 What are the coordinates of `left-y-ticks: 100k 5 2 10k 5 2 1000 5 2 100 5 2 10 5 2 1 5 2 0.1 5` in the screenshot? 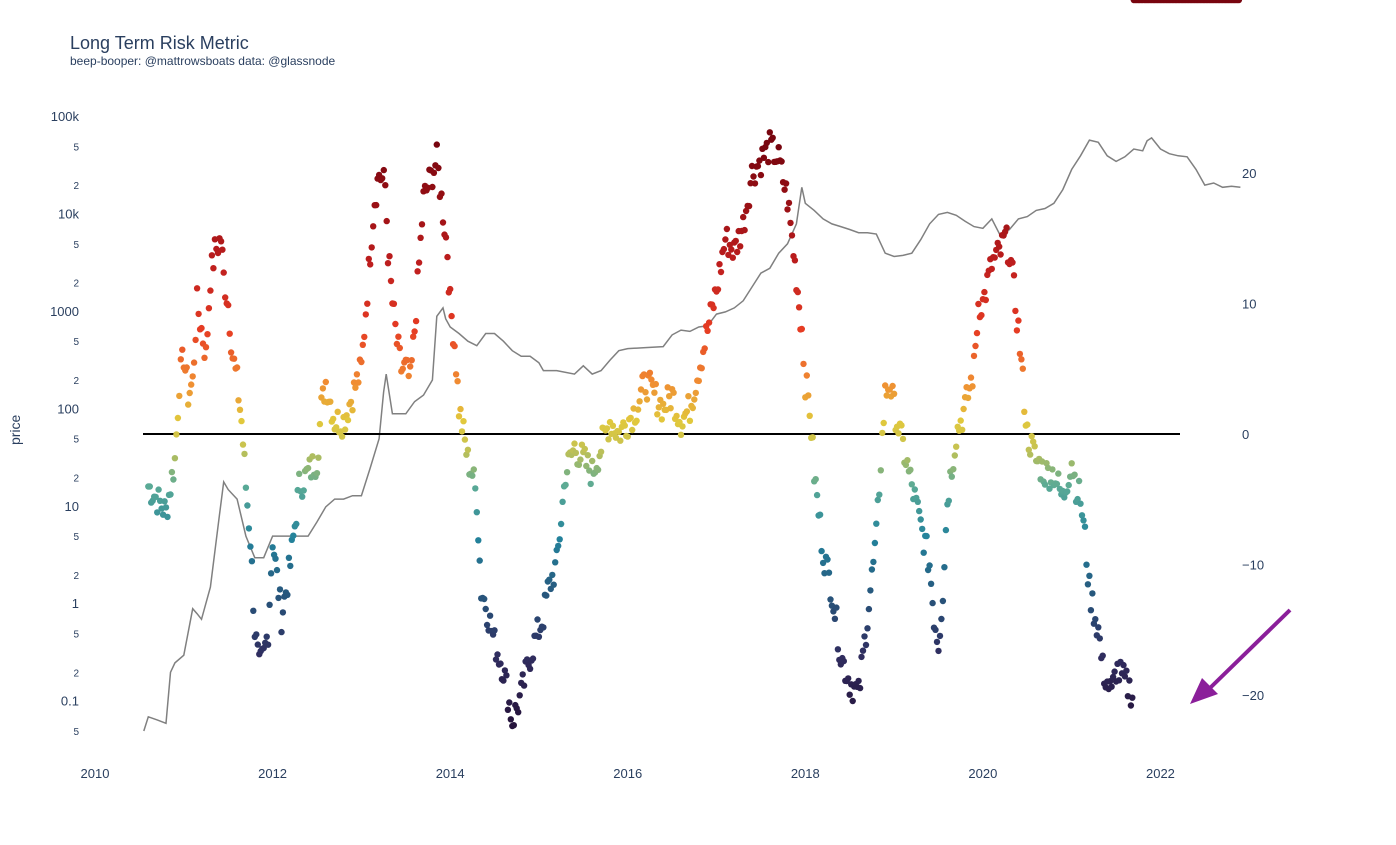 It's located at (64, 423).